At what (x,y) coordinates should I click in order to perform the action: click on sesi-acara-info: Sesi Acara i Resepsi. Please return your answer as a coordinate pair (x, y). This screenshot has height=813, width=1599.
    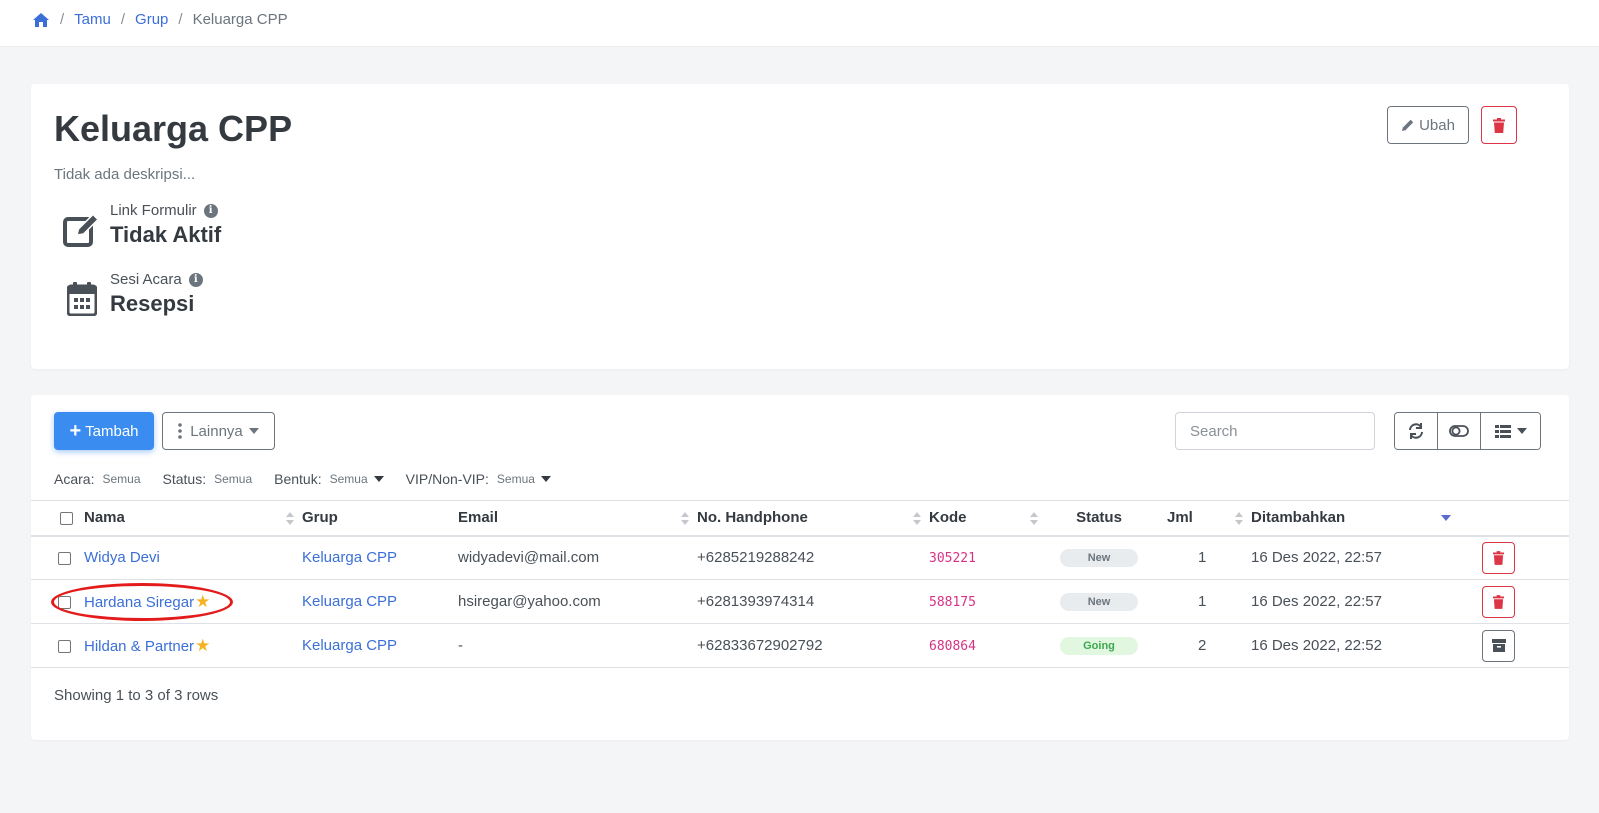
    Looking at the image, I should click on (128, 297).